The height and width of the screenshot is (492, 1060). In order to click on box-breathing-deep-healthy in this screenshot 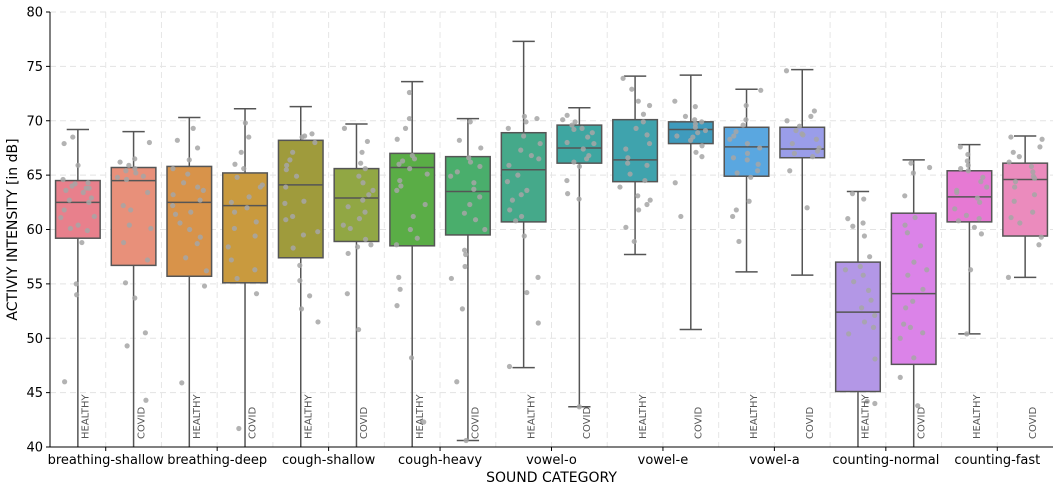, I will do `click(189, 221)`.